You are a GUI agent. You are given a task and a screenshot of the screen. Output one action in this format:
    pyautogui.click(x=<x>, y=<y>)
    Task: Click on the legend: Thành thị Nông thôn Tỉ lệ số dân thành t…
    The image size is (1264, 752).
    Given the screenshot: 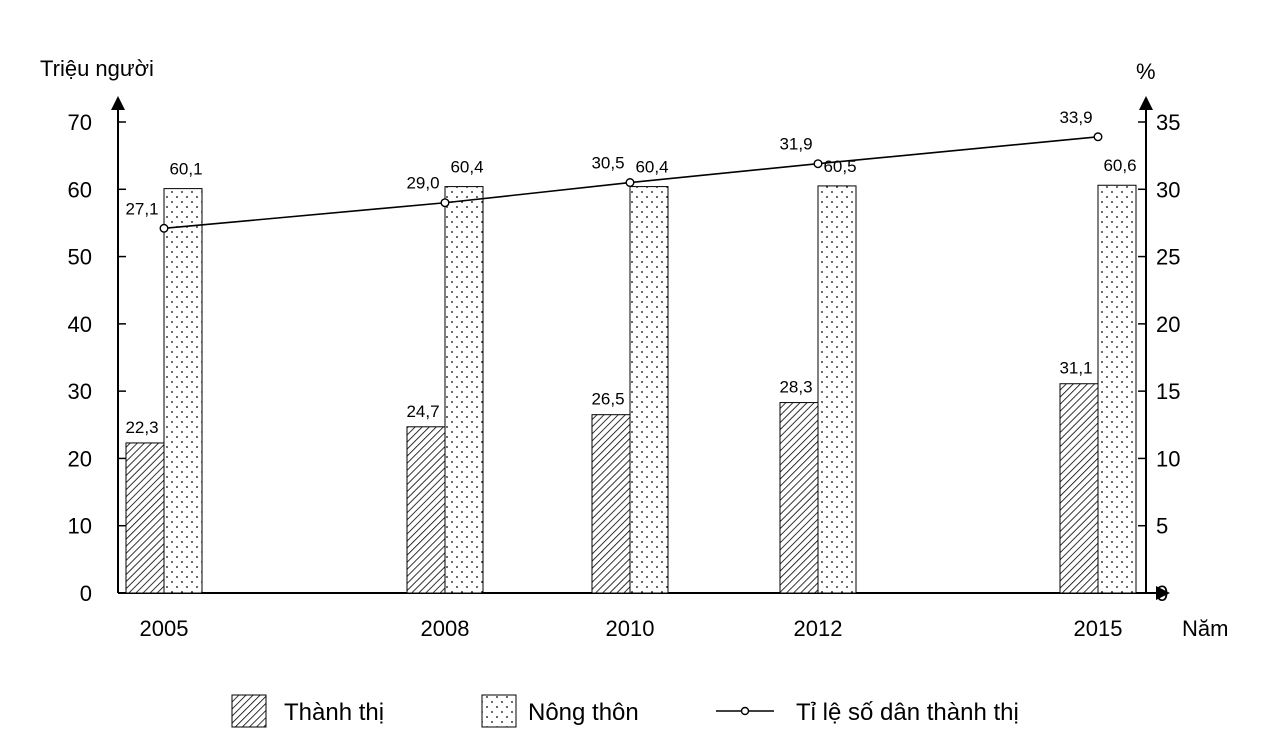 What is the action you would take?
    pyautogui.click(x=625, y=711)
    